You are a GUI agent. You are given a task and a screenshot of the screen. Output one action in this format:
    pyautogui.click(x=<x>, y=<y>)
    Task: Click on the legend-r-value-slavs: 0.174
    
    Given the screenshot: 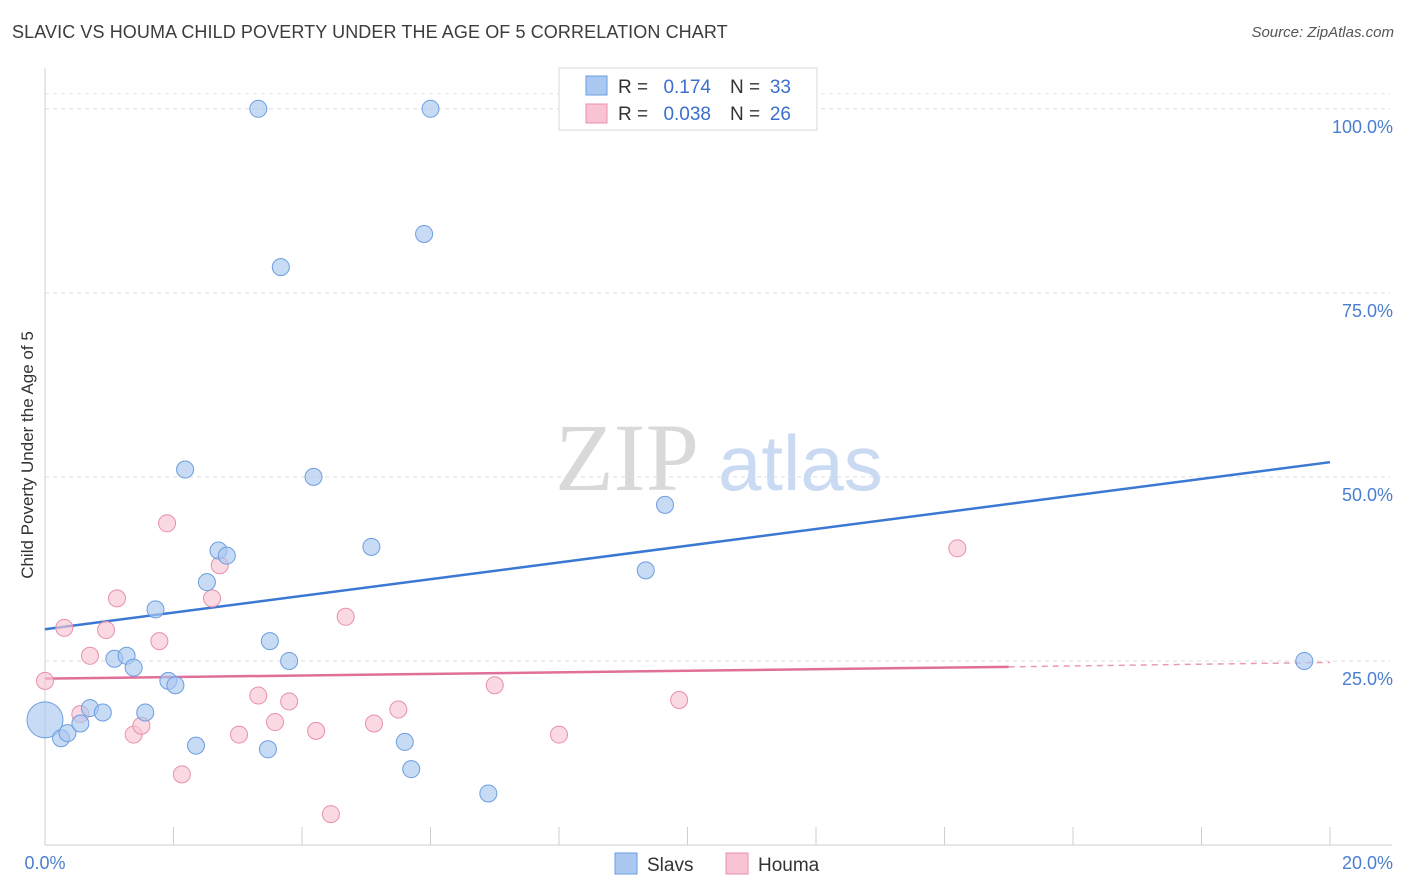 What is the action you would take?
    pyautogui.click(x=687, y=87)
    